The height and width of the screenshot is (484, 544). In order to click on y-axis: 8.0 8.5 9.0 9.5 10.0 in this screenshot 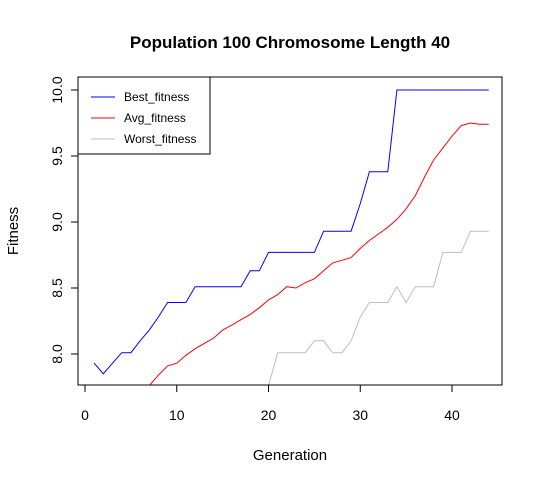, I will do `click(63, 220)`.